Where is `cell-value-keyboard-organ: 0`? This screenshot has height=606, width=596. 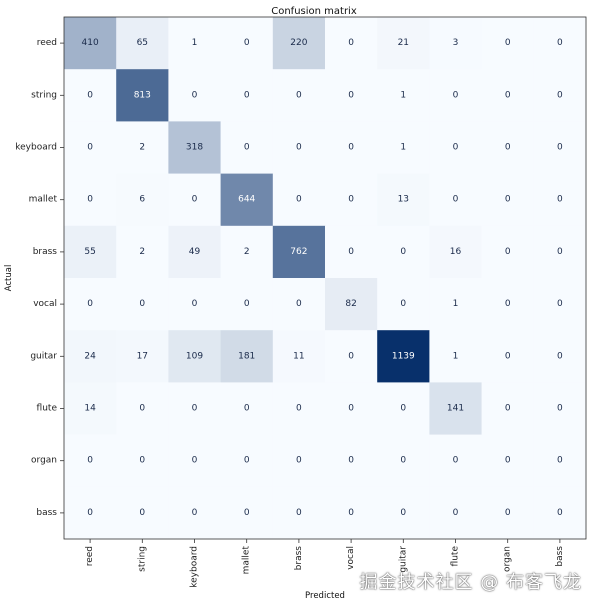
cell-value-keyboard-organ: 0 is located at coordinates (508, 148).